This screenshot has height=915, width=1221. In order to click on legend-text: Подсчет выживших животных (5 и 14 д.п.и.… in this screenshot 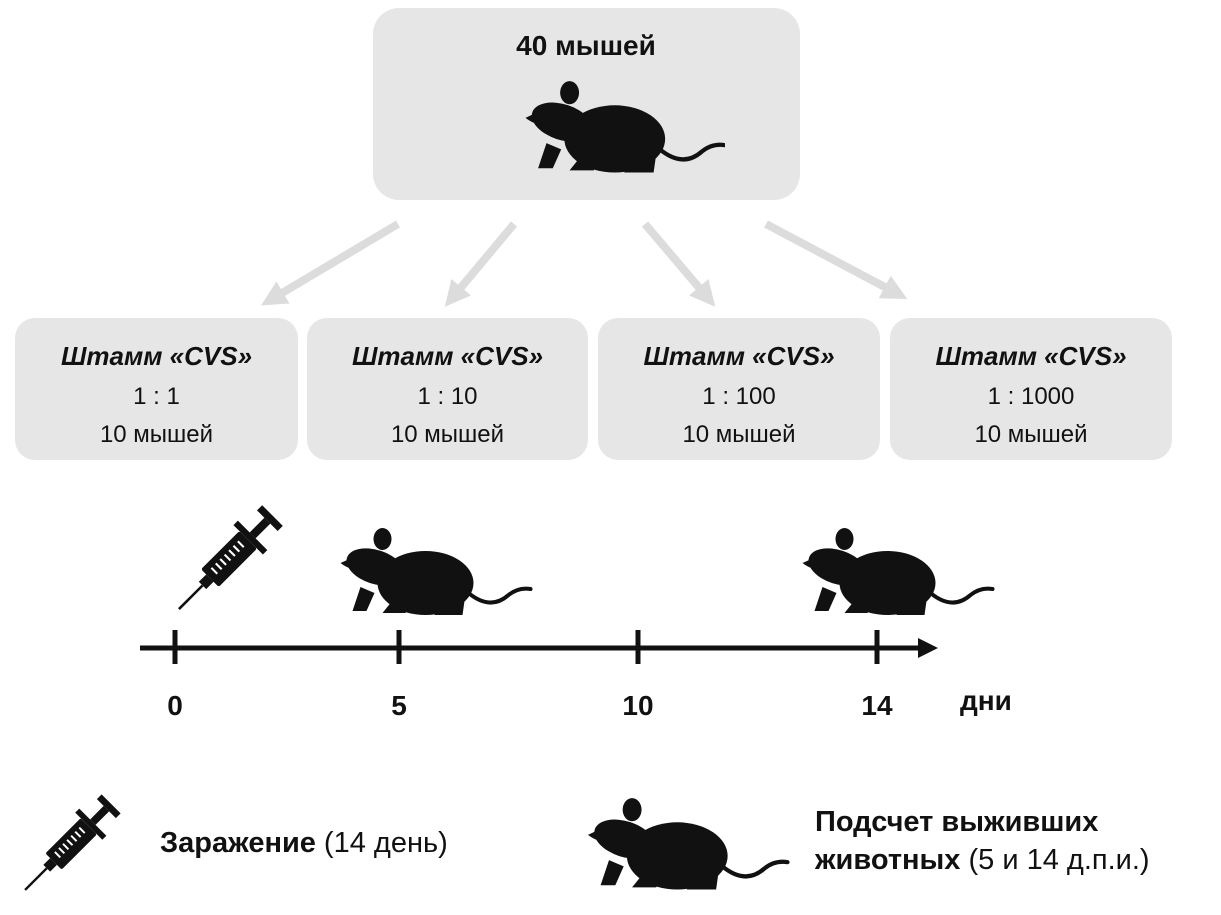, I will do `click(1015, 841)`.